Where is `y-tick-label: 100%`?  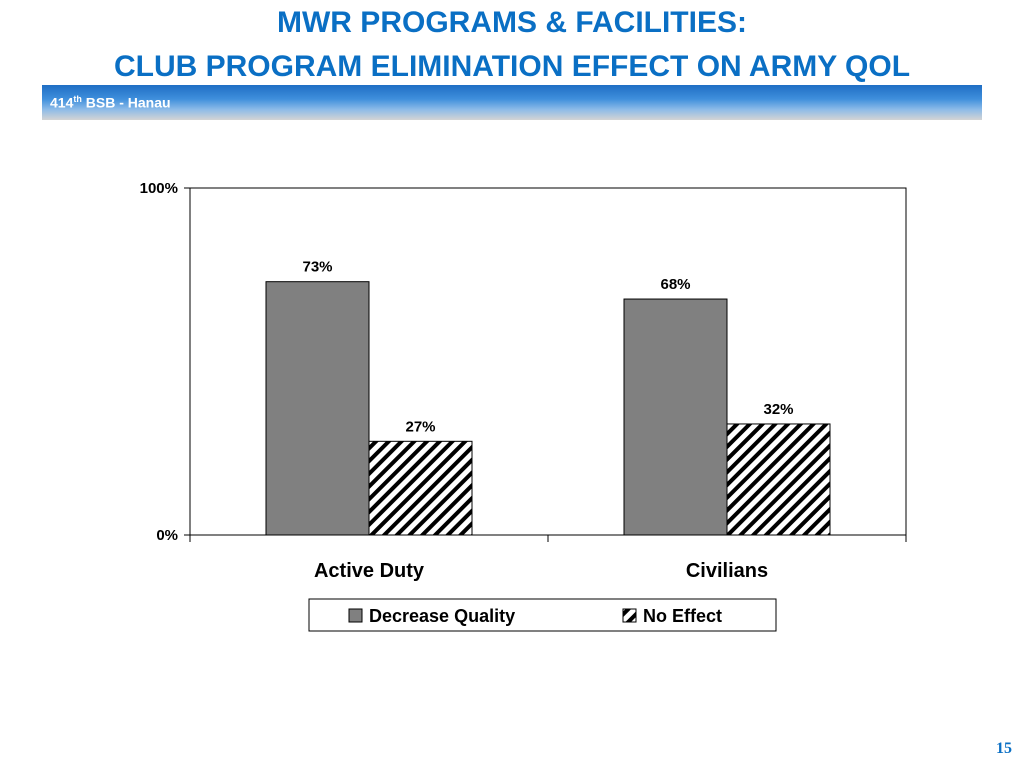 y-tick-label: 100% is located at coordinates (159, 188).